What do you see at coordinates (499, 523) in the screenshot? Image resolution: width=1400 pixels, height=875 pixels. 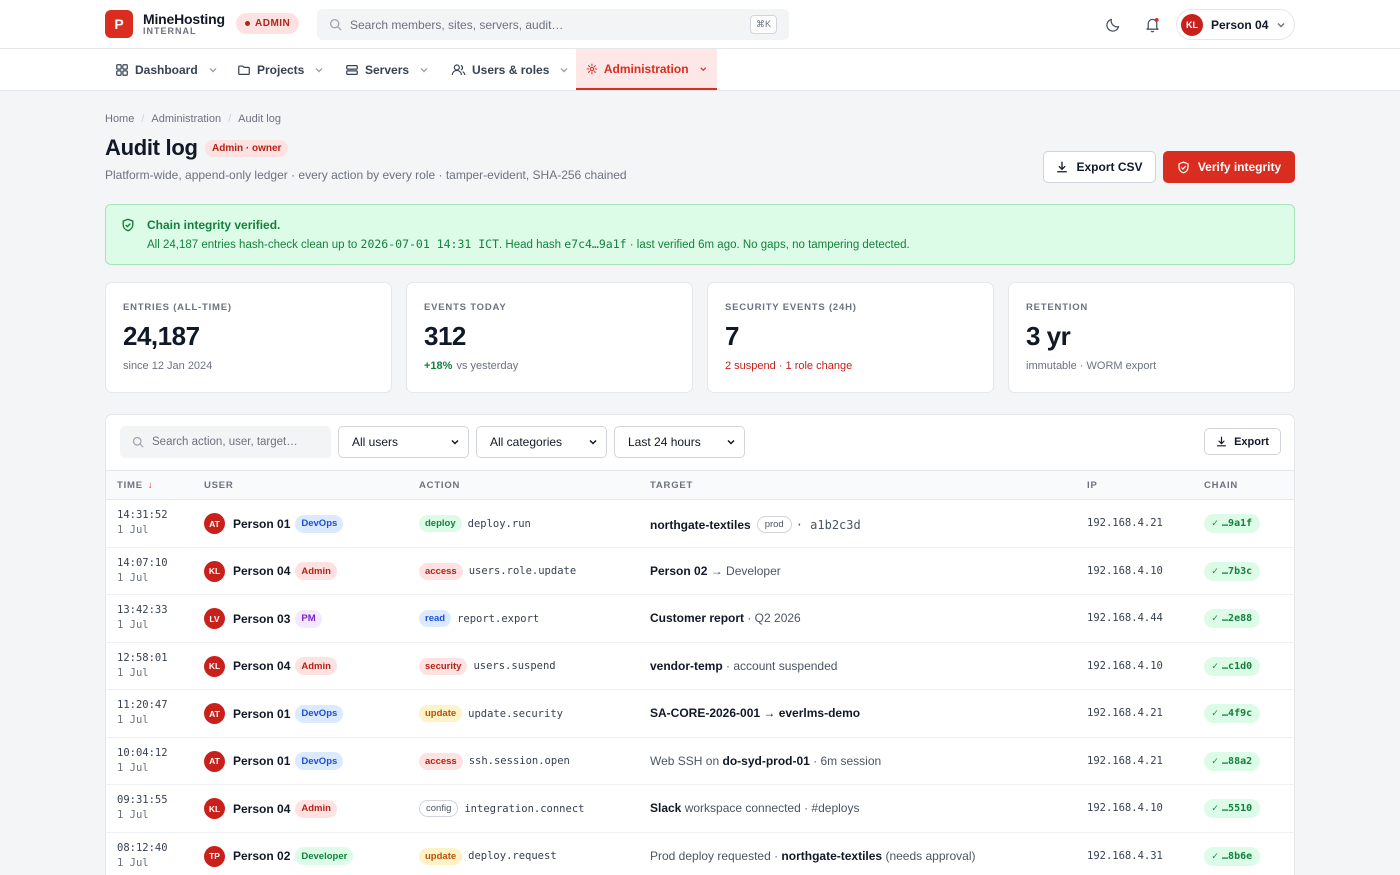 I see `action-code: deploy.run` at bounding box center [499, 523].